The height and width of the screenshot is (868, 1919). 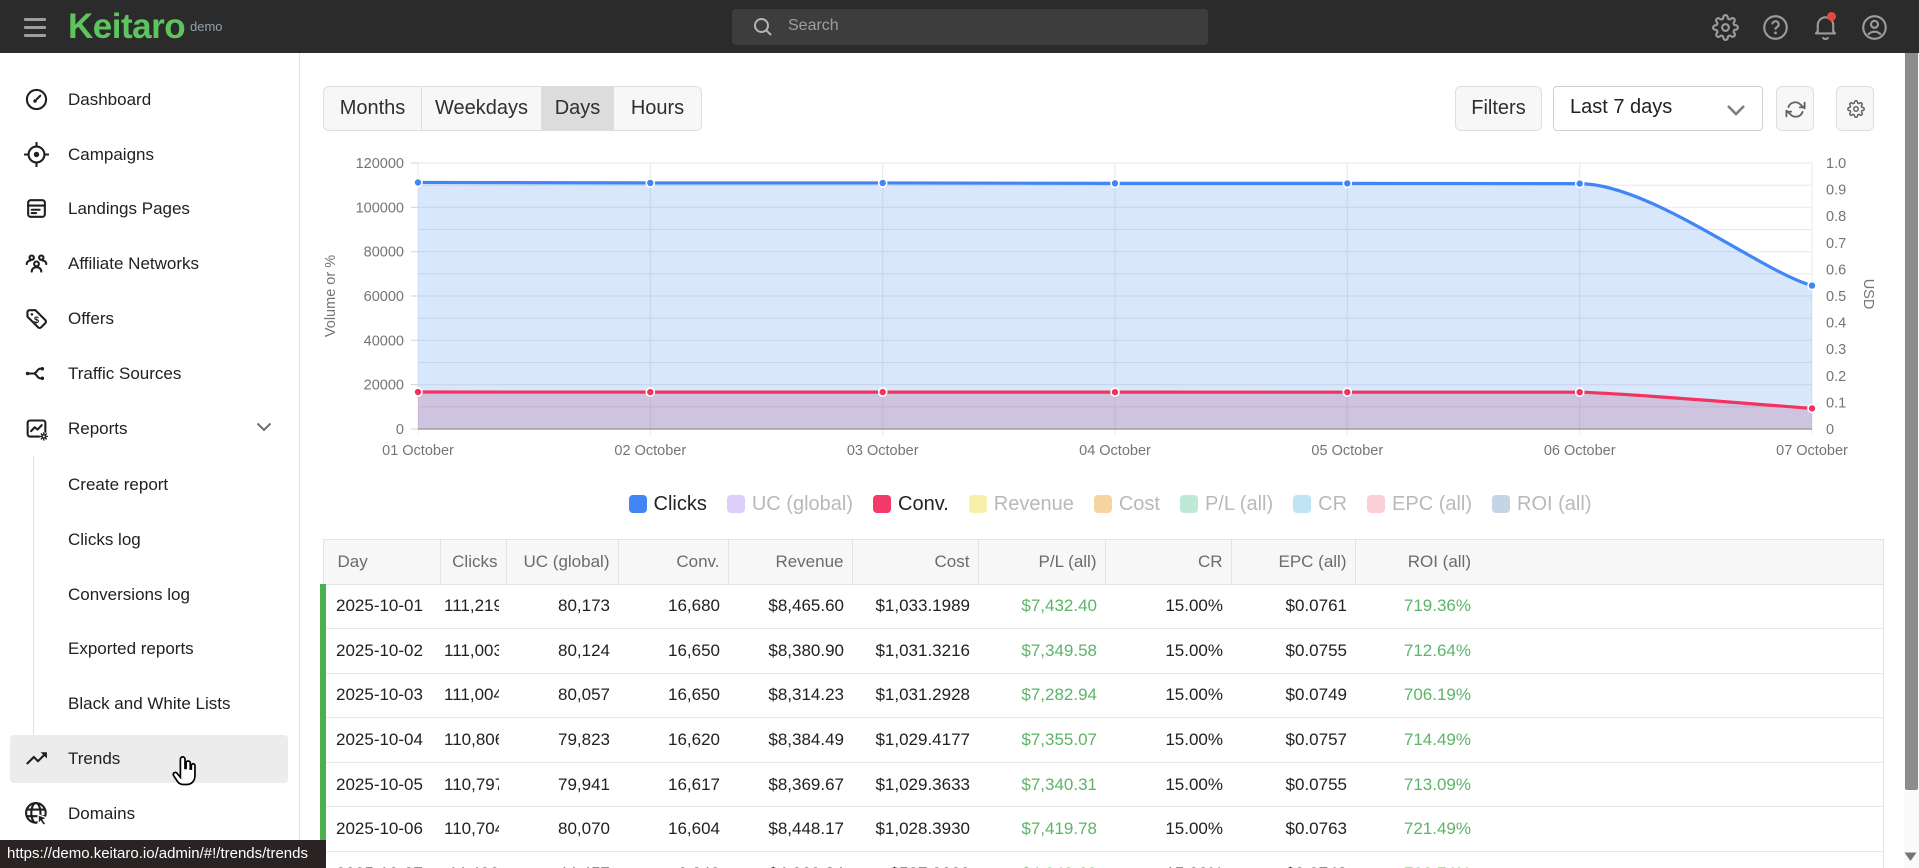 What do you see at coordinates (331, 296) in the screenshot?
I see `svg-text: Volume or %` at bounding box center [331, 296].